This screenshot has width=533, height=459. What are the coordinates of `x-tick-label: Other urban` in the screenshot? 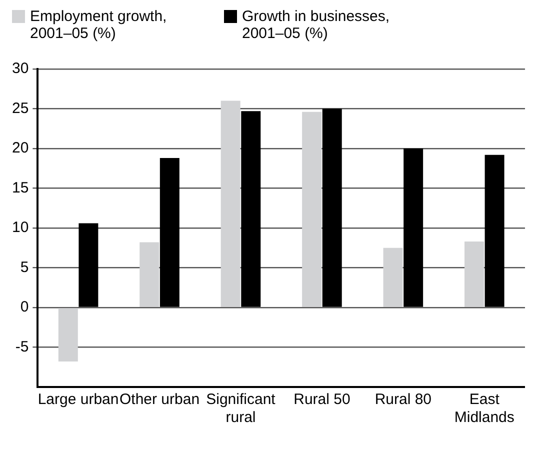 It's located at (159, 399).